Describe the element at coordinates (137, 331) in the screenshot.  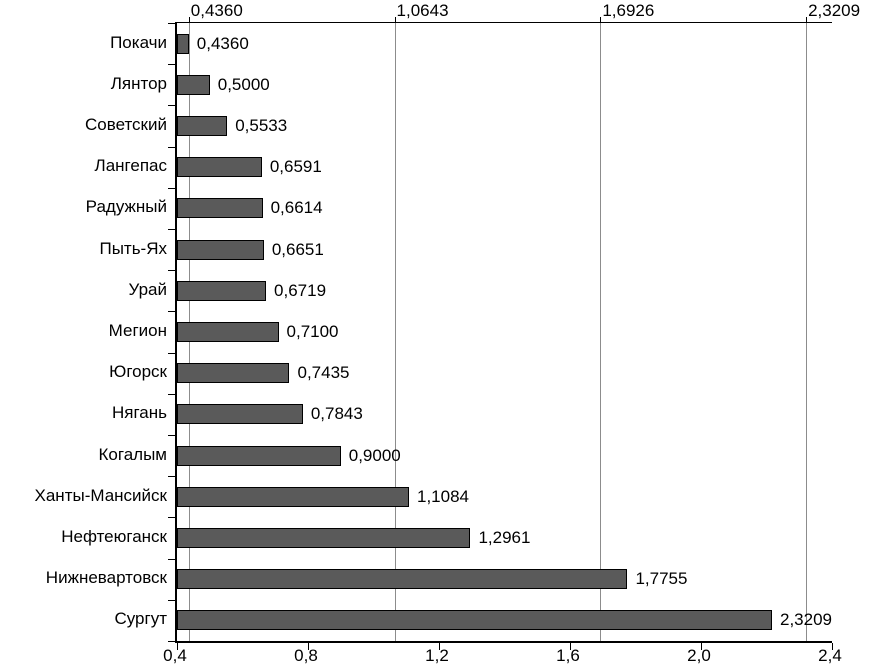
I see `category-label: Мегион` at that location.